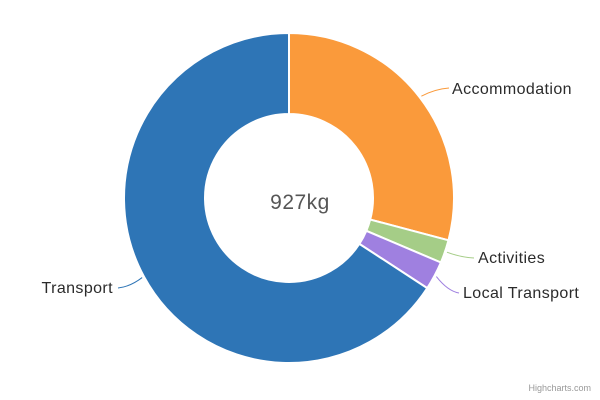  I want to click on total-center-label: 927kg, so click(300, 202).